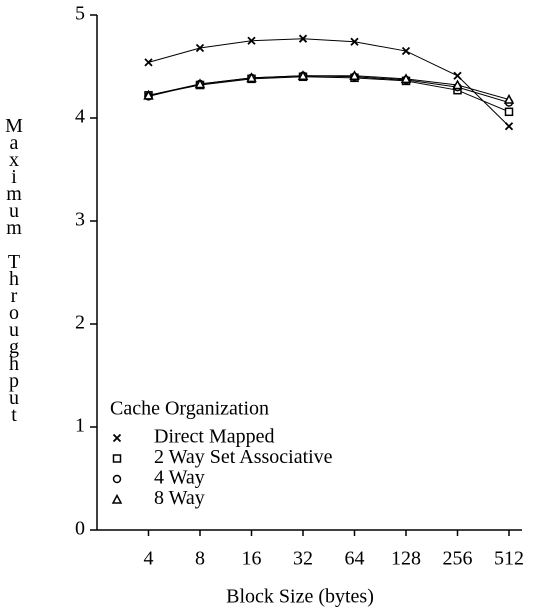 Image resolution: width=533 pixels, height=613 pixels. I want to click on x-tick-label: 128, so click(406, 559).